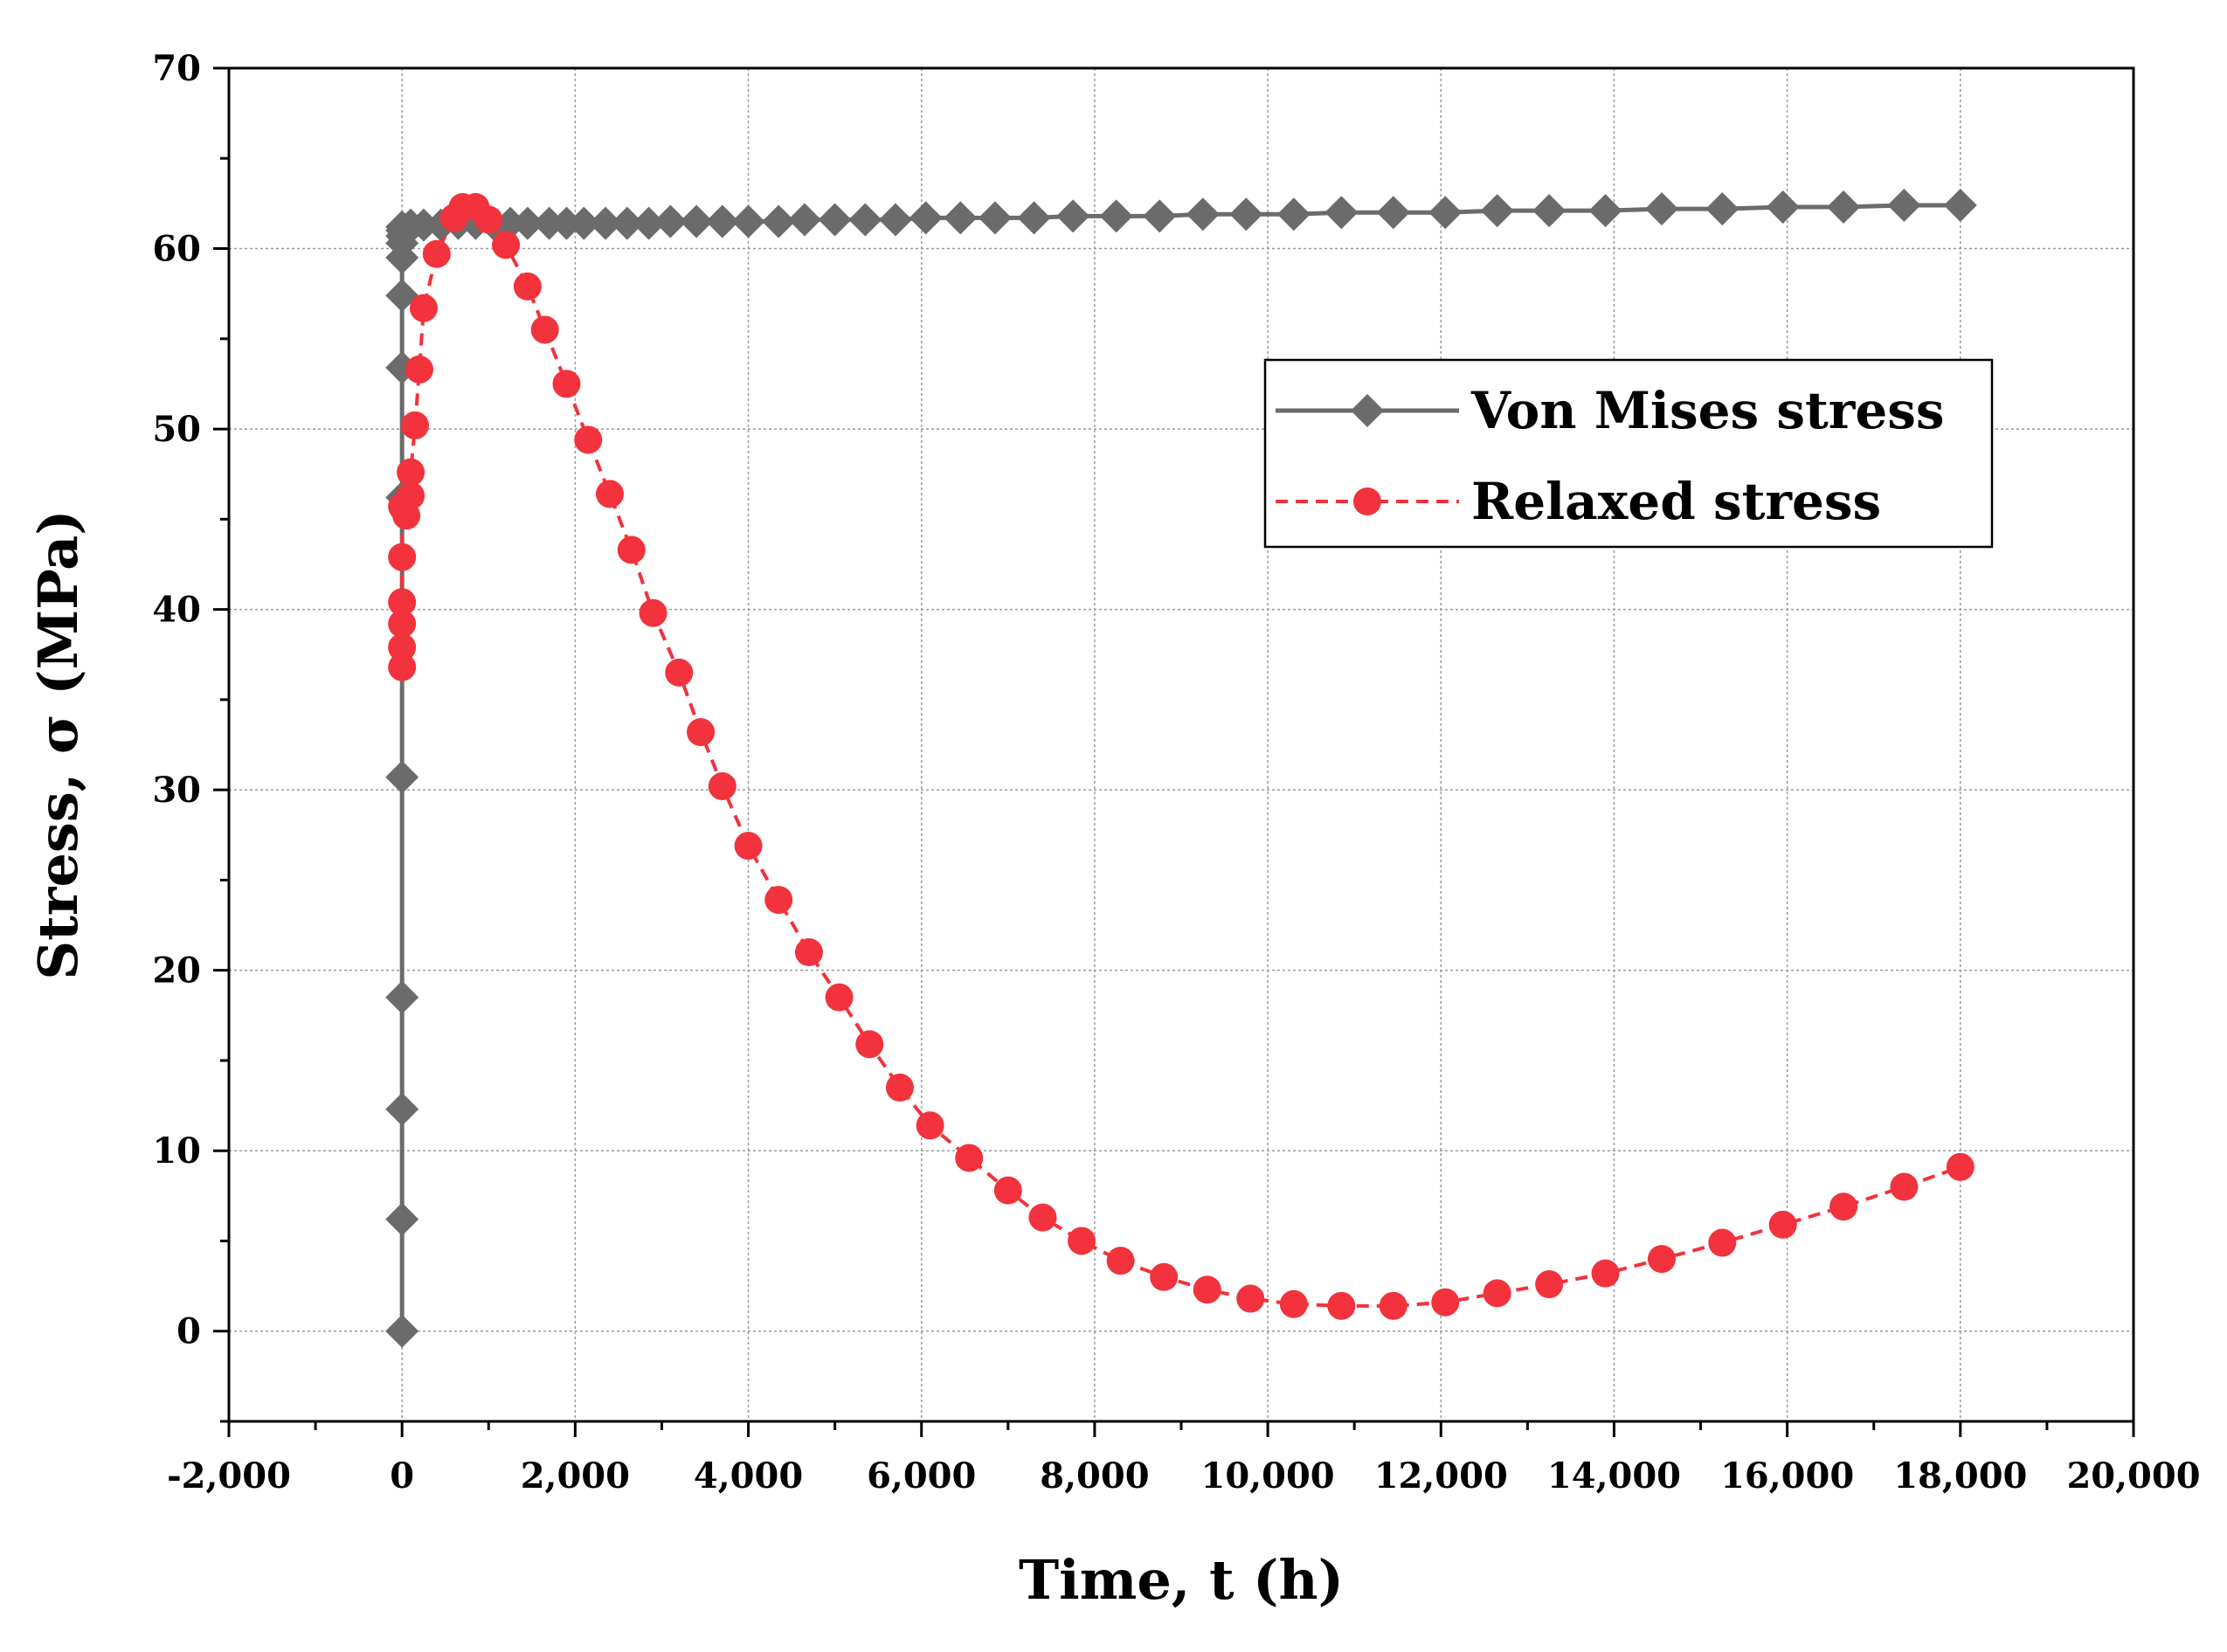 The width and height of the screenshot is (2227, 1652). Describe the element at coordinates (748, 1475) in the screenshot. I see `x-tick-label: 4,000` at that location.